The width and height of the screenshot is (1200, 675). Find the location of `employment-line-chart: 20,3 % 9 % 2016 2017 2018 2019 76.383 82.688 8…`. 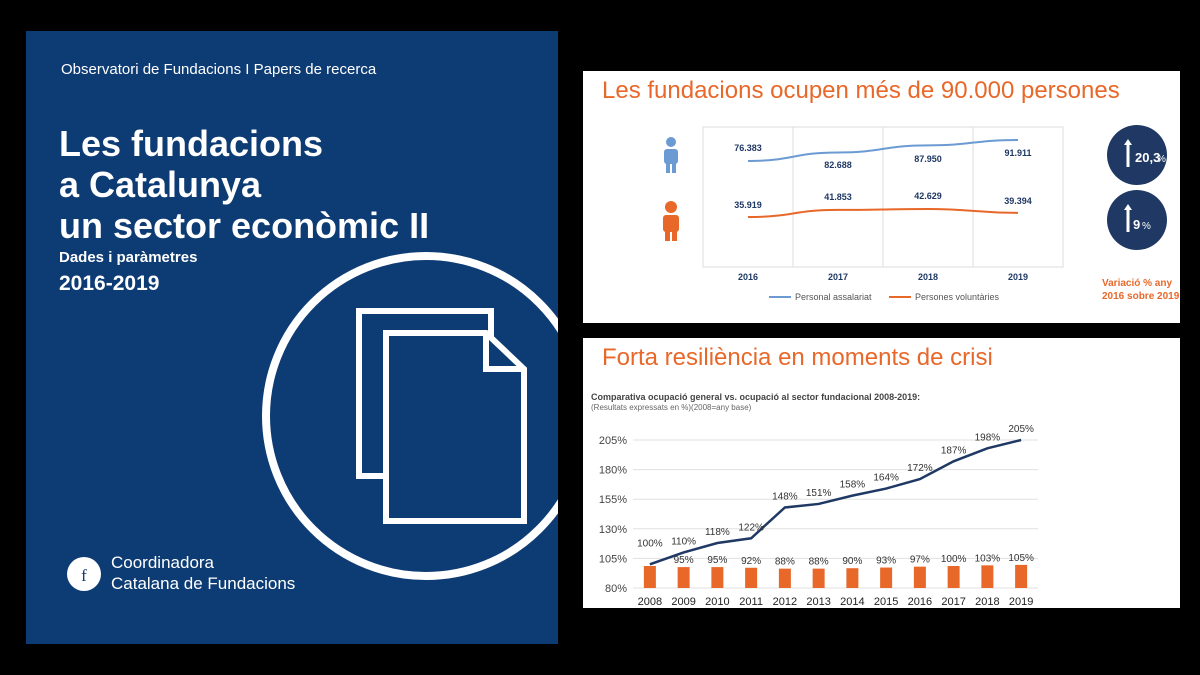

employment-line-chart: 20,3 % 9 % 2016 2017 2018 2019 76.383 82.688 8… is located at coordinates (915, 213).